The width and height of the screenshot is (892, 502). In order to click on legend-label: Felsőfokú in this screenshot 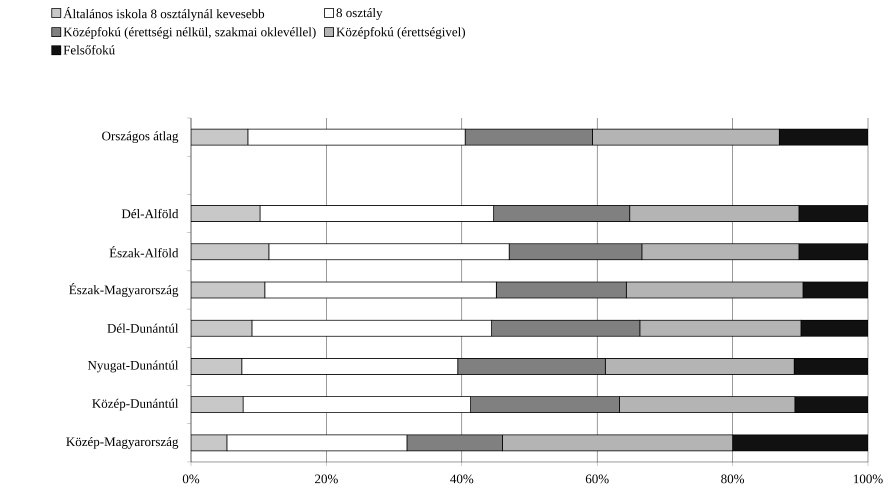, I will do `click(89, 49)`.